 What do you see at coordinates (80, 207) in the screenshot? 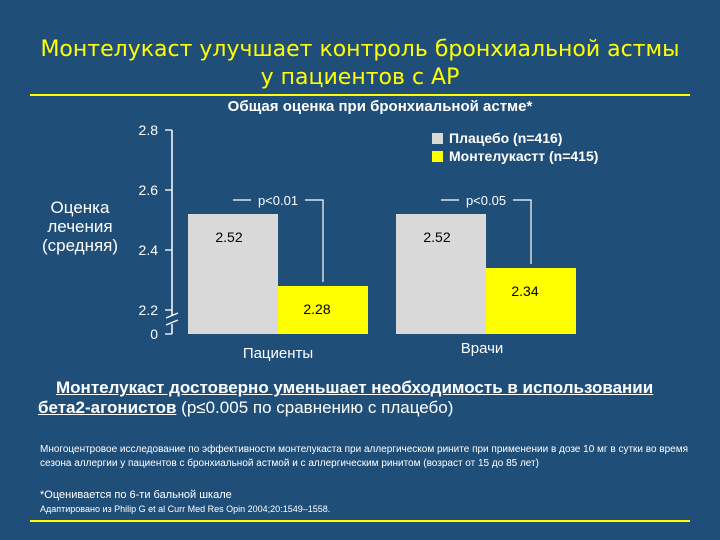
I see `y-axis-label-line: Оценка` at bounding box center [80, 207].